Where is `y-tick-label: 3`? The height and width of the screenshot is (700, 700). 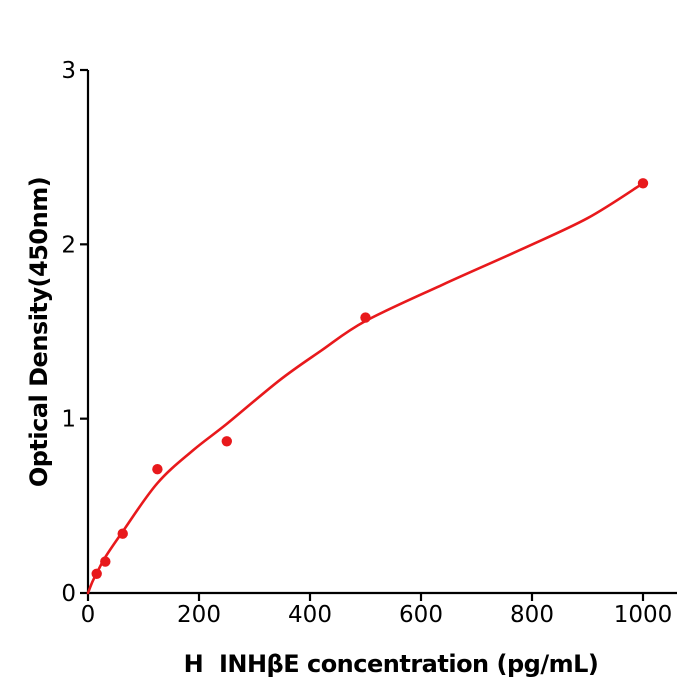
y-tick-label: 3 is located at coordinates (68, 71).